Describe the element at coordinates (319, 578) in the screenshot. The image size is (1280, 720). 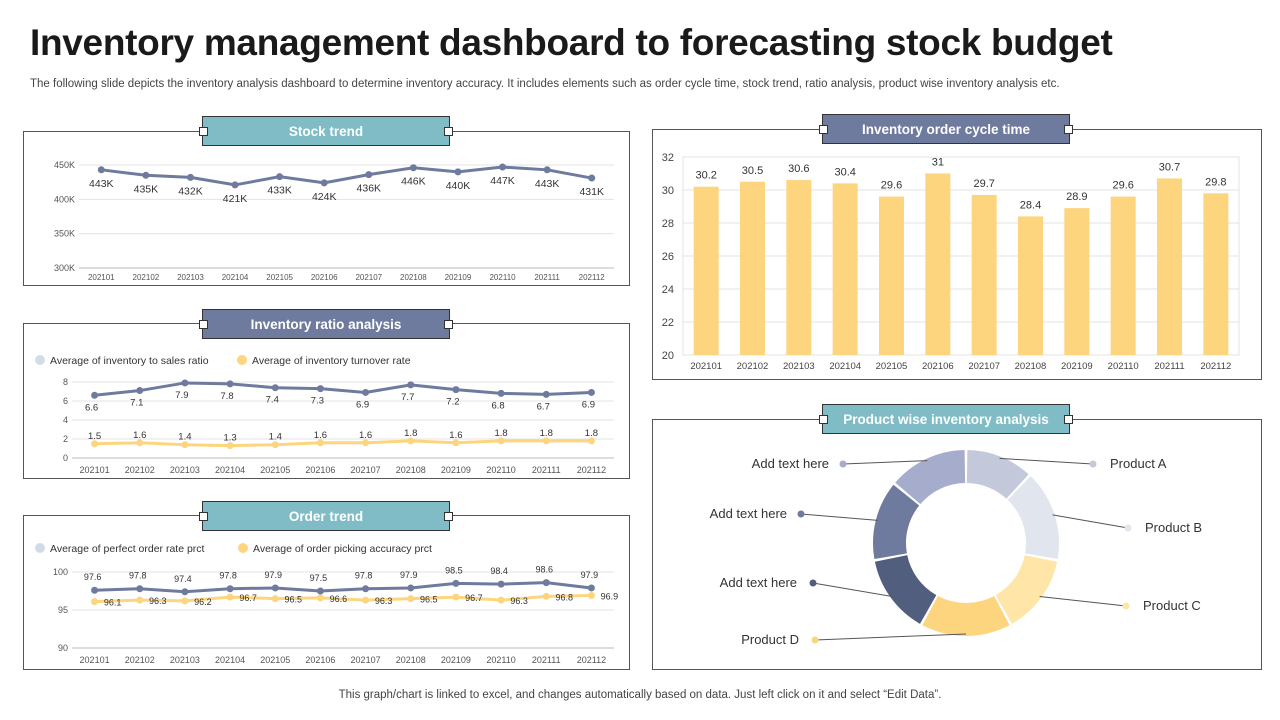
I see `data-label: 97.5` at that location.